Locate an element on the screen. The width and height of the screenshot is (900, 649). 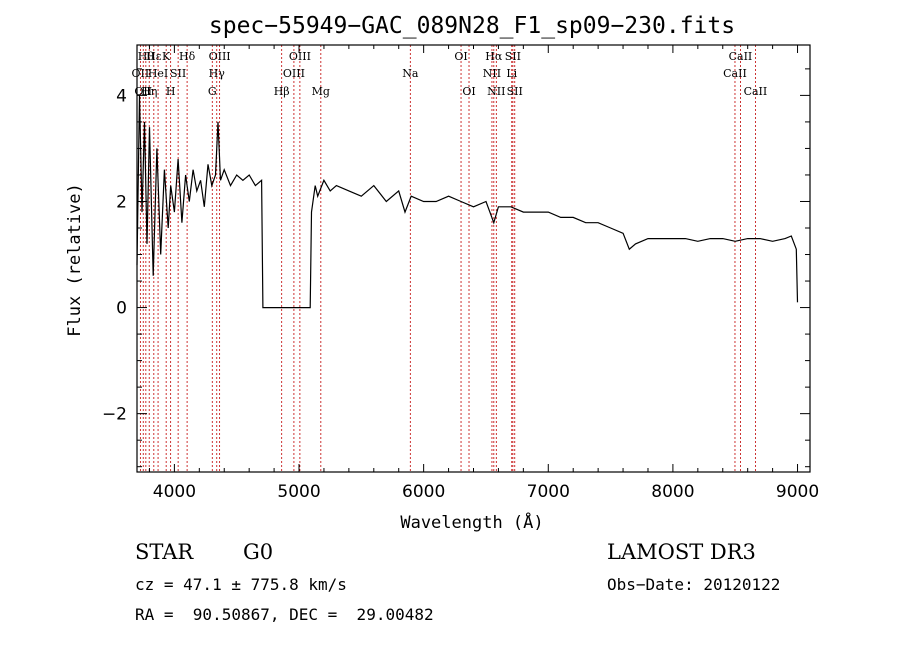
y-axis-label: Flux (relative) is located at coordinates (75, 260).